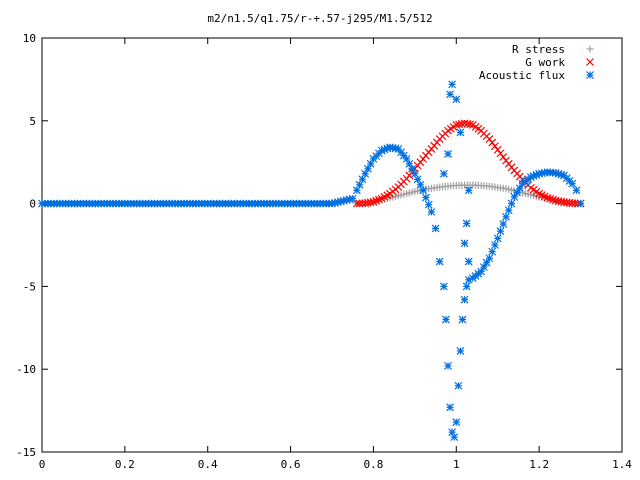 Image resolution: width=640 pixels, height=480 pixels. What do you see at coordinates (319, 18) in the screenshot?
I see `chart-title: m2/n1.5/q1.75/r-+.57-j295/M1.5/512` at bounding box center [319, 18].